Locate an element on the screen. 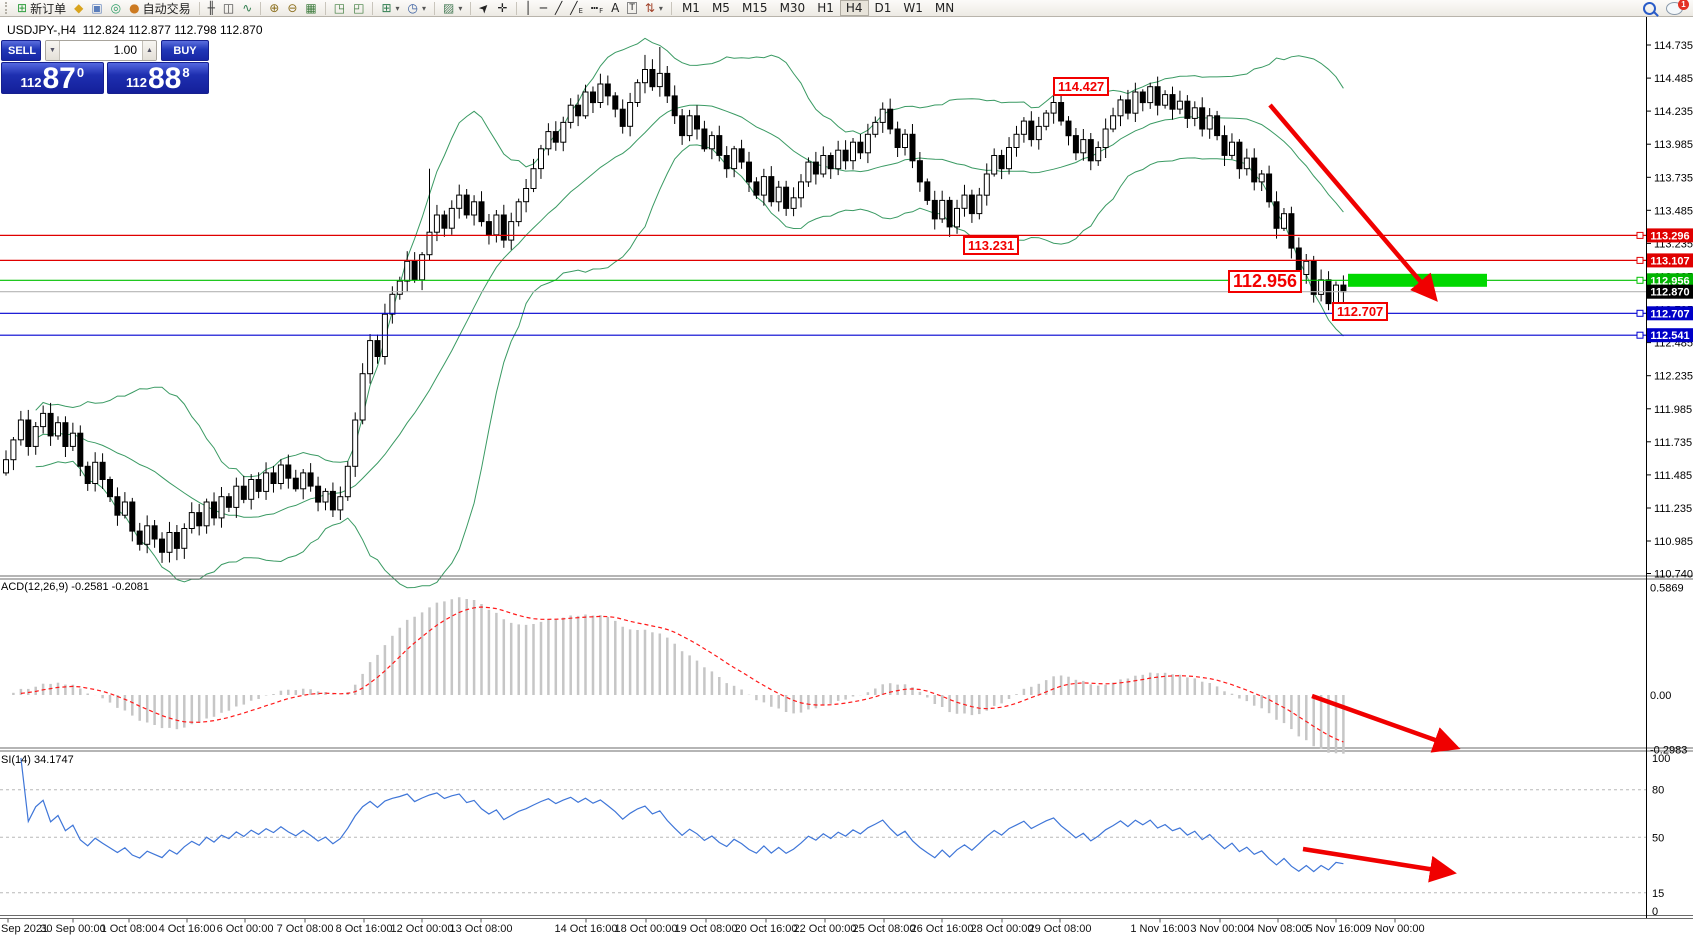 The width and height of the screenshot is (1693, 942). time-axis-label: 3 Nov 00:00 is located at coordinates (1219, 929).